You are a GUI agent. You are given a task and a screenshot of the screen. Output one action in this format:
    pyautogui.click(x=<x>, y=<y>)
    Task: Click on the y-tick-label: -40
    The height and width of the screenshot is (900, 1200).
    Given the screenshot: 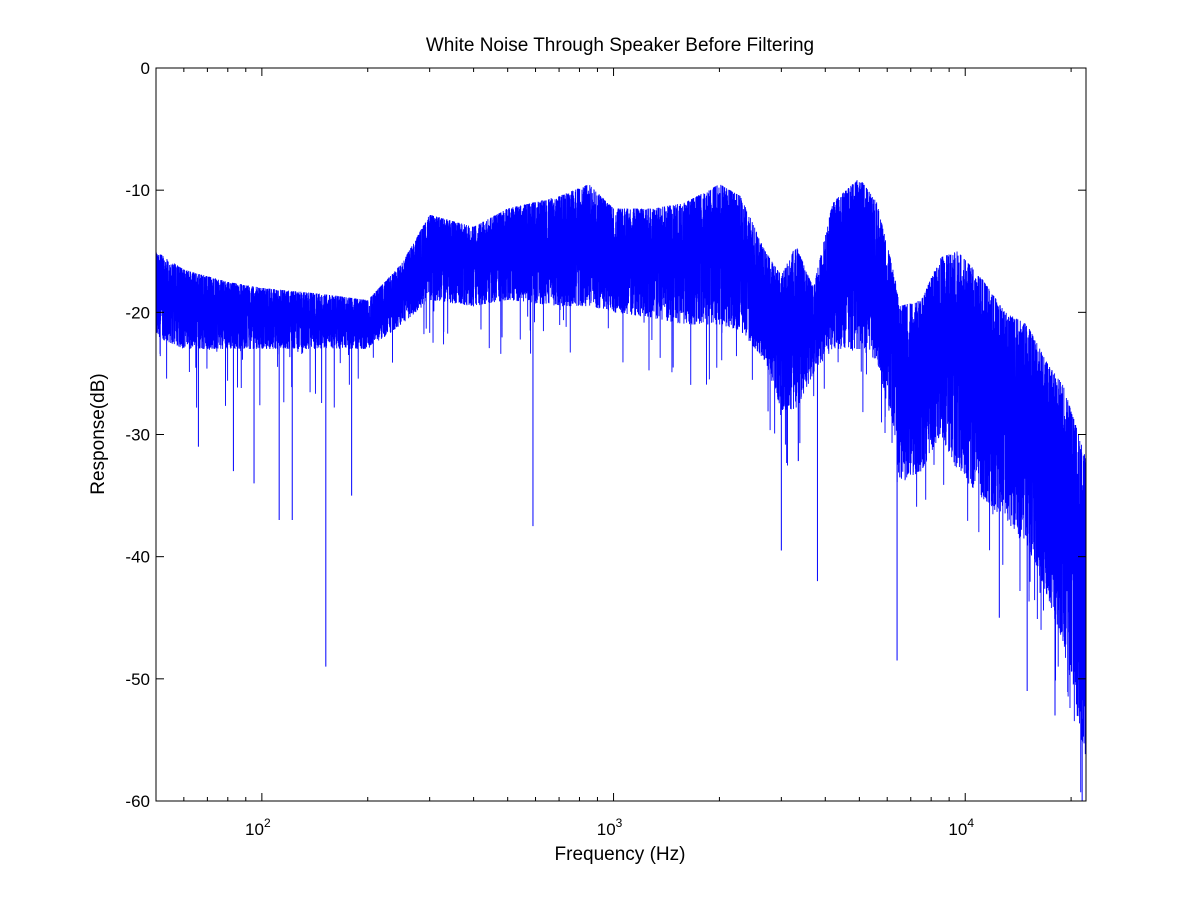 What is the action you would take?
    pyautogui.click(x=137, y=557)
    